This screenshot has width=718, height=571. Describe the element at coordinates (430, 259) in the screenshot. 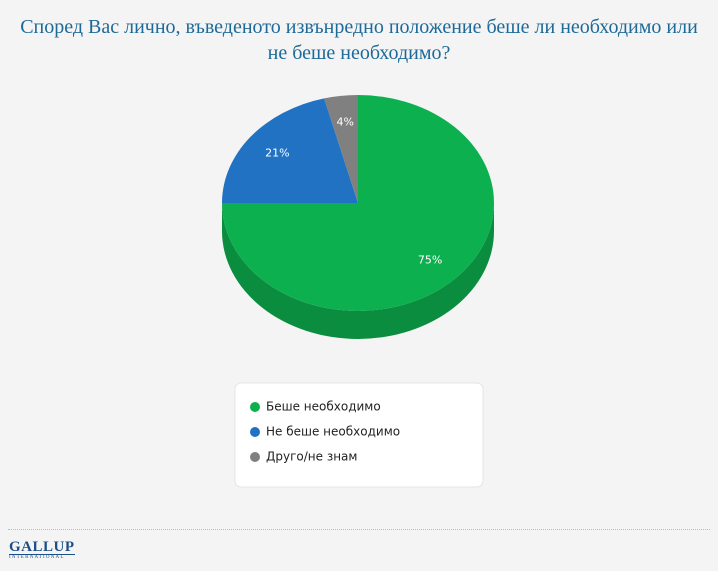

I see `data-label: 75%` at that location.